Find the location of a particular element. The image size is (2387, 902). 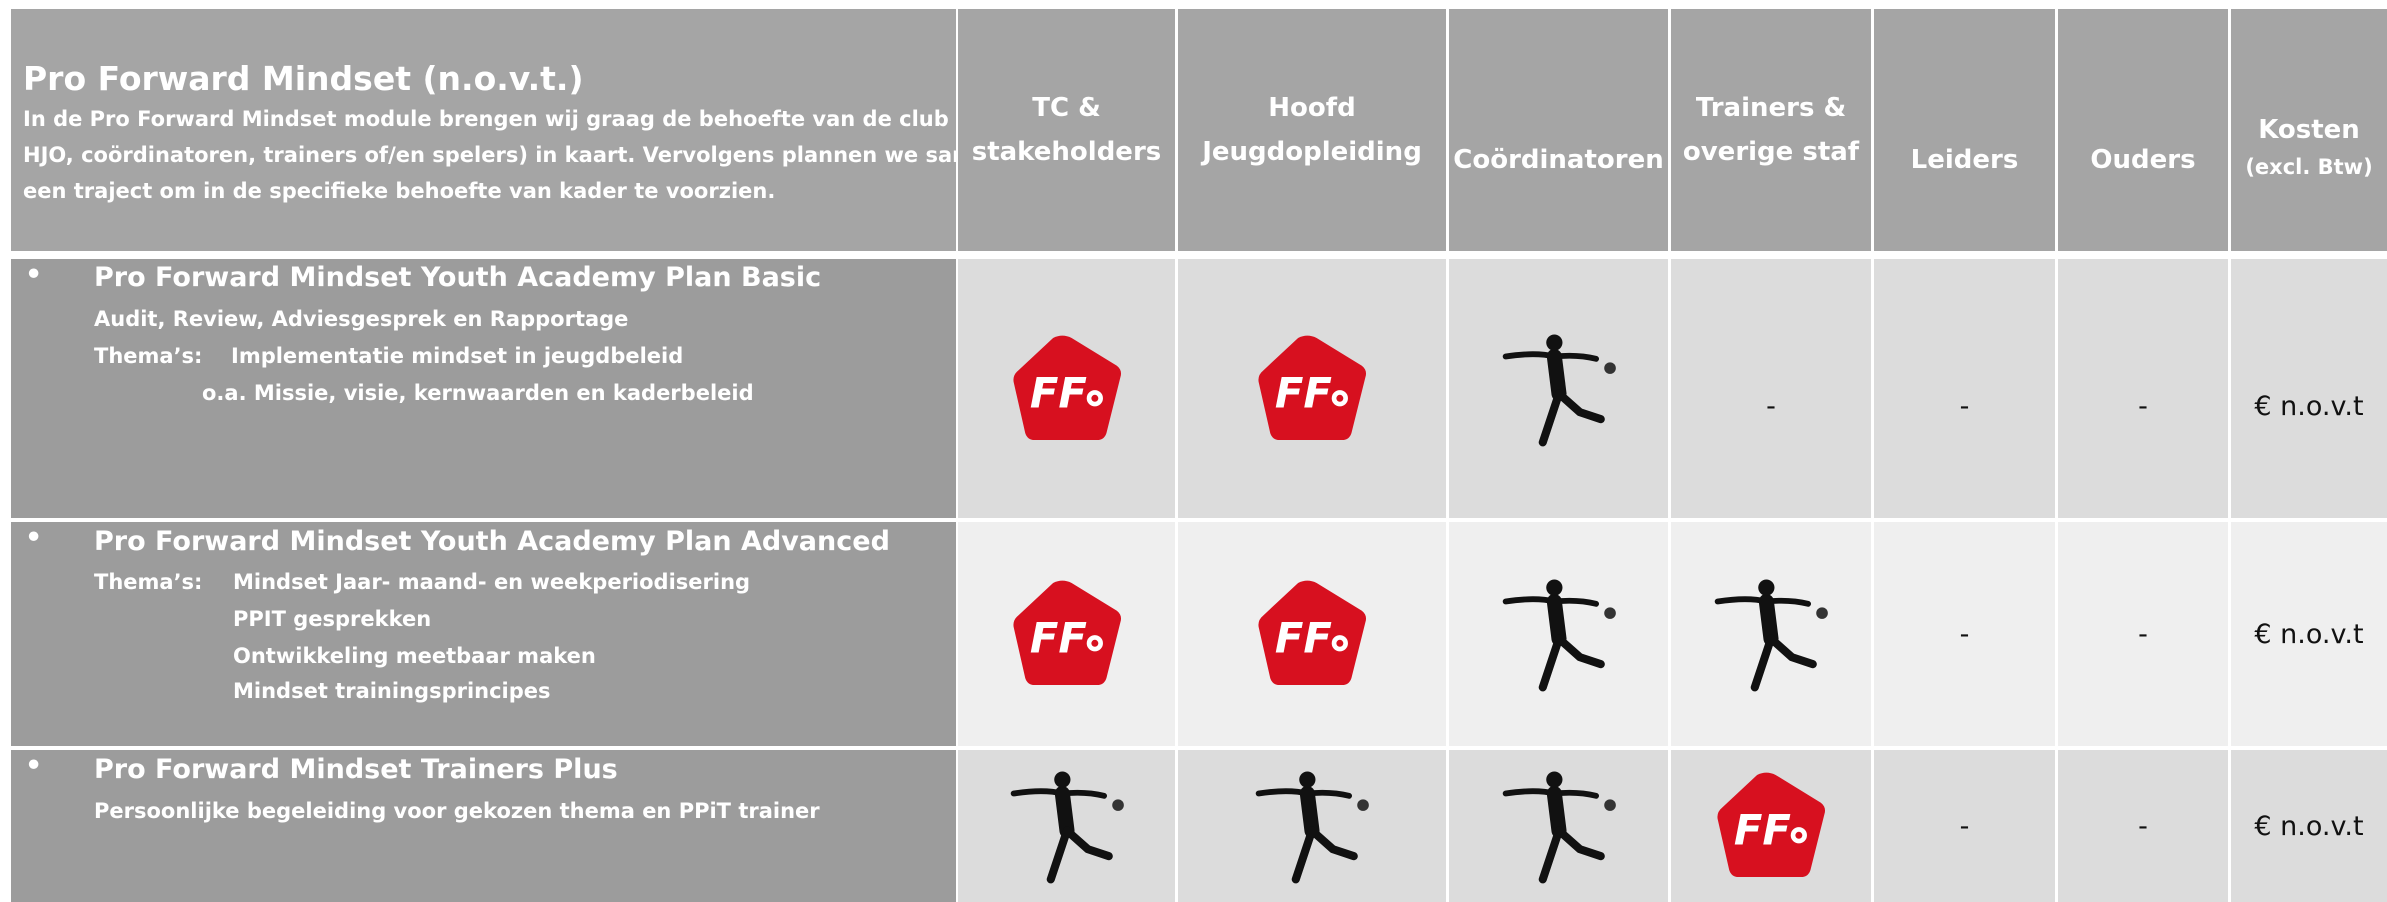

column-header: Coördinatoren is located at coordinates (1558, 130).